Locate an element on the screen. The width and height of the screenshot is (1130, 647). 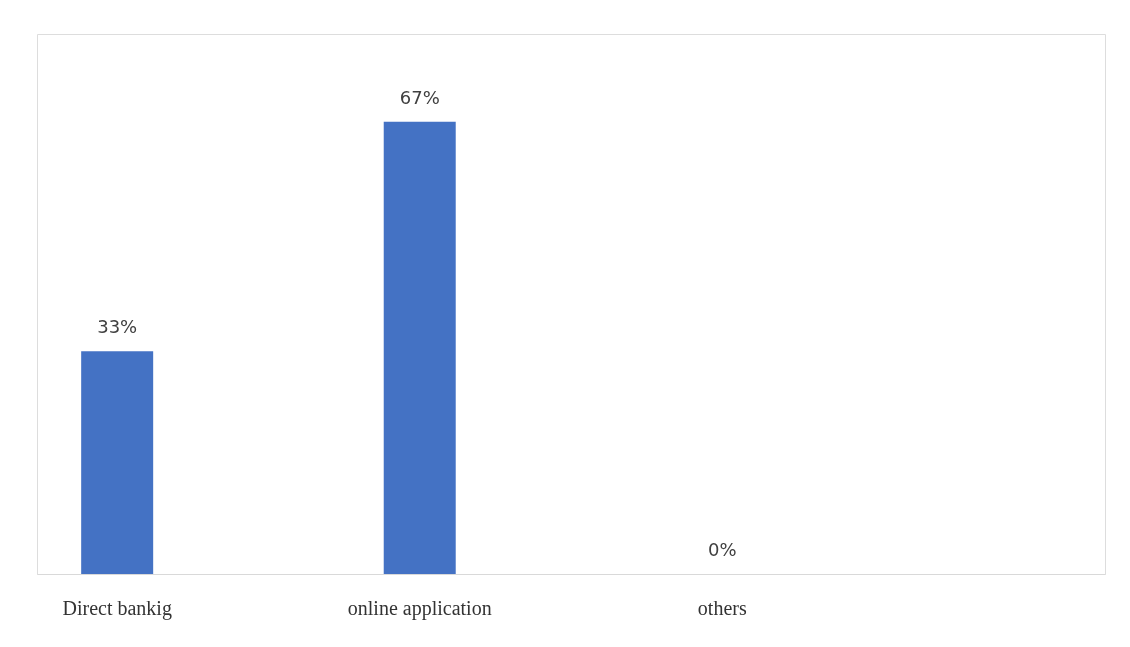
x-tick-label: others is located at coordinates (722, 607).